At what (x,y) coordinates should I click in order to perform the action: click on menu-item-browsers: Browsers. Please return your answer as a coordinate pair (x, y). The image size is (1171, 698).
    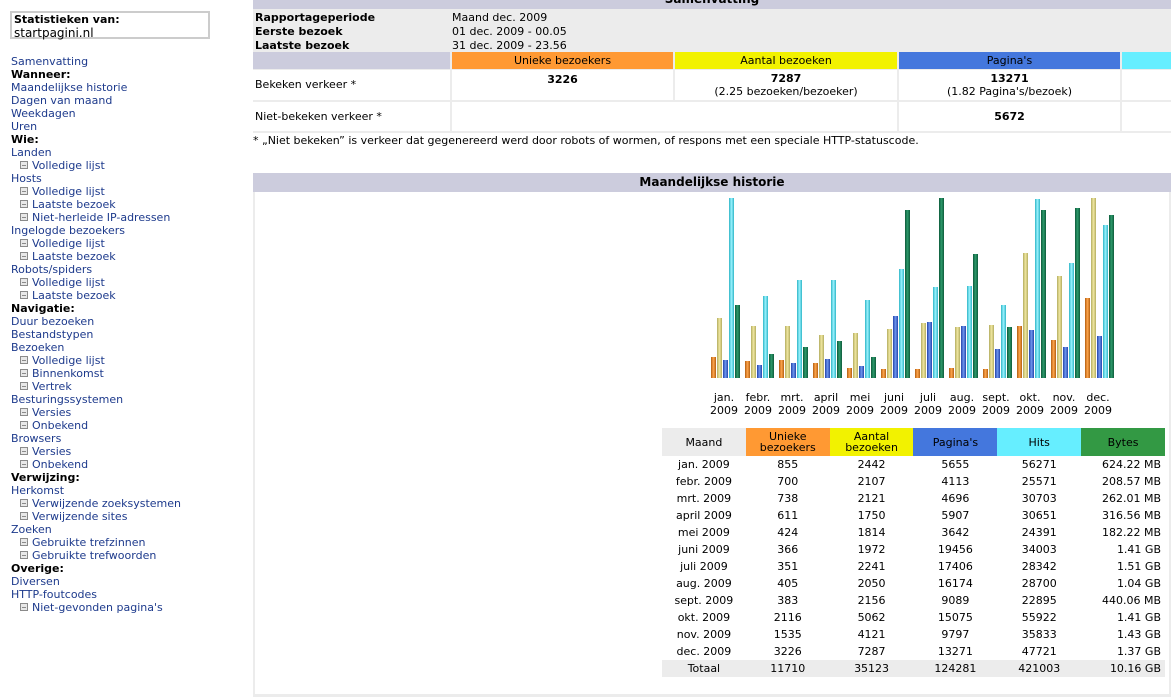
    Looking at the image, I should click on (121, 438).